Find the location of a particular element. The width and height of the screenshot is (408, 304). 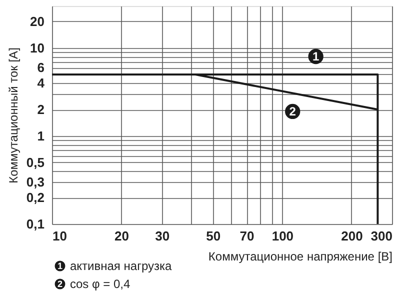

annotation: 1 is located at coordinates (316, 57).